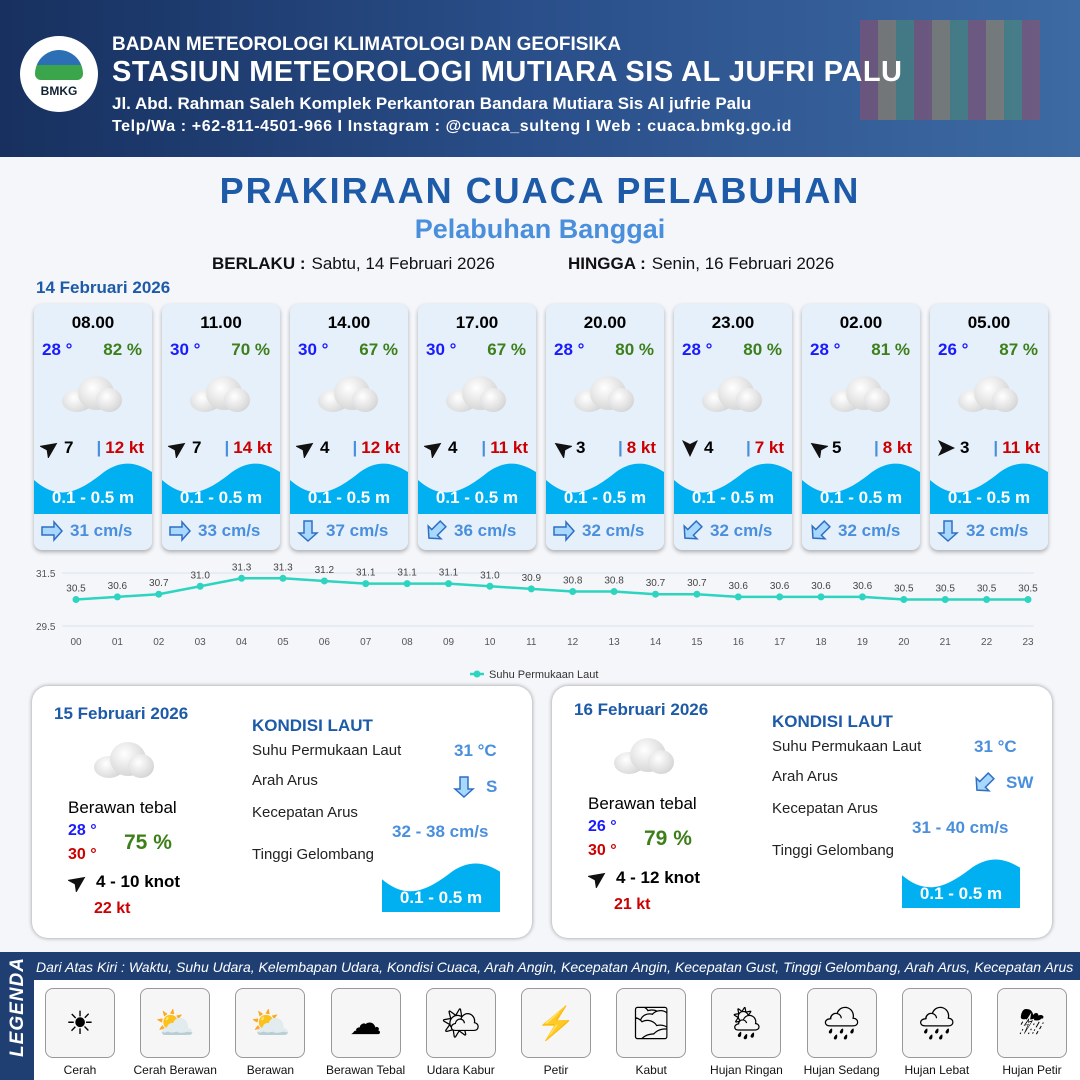 The width and height of the screenshot is (1080, 1080). What do you see at coordinates (746, 1070) in the screenshot?
I see `legend-label: Hujan Ringan` at bounding box center [746, 1070].